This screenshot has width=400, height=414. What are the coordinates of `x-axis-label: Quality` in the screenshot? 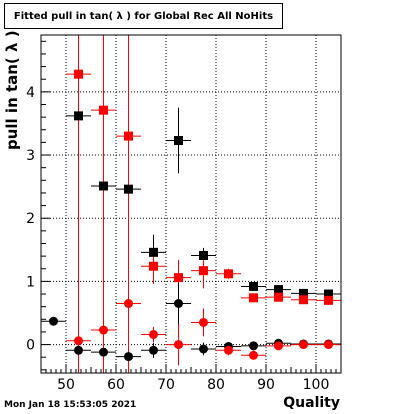 It's located at (311, 403).